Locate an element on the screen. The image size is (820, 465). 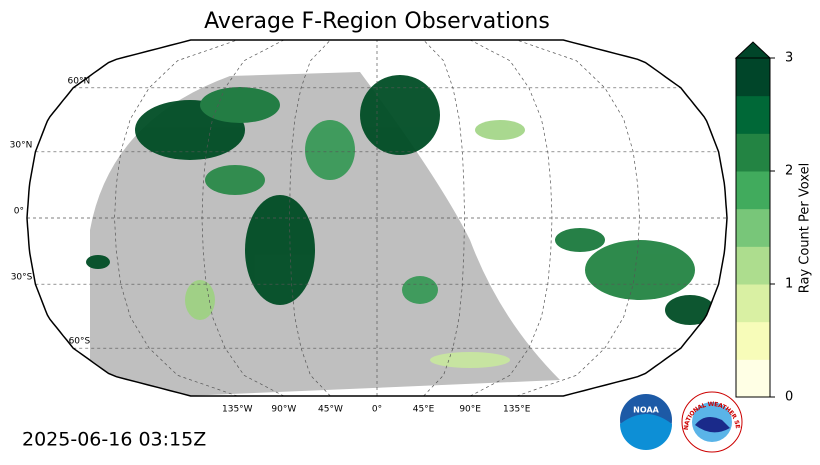
lat-label: 0° is located at coordinates (19, 212).